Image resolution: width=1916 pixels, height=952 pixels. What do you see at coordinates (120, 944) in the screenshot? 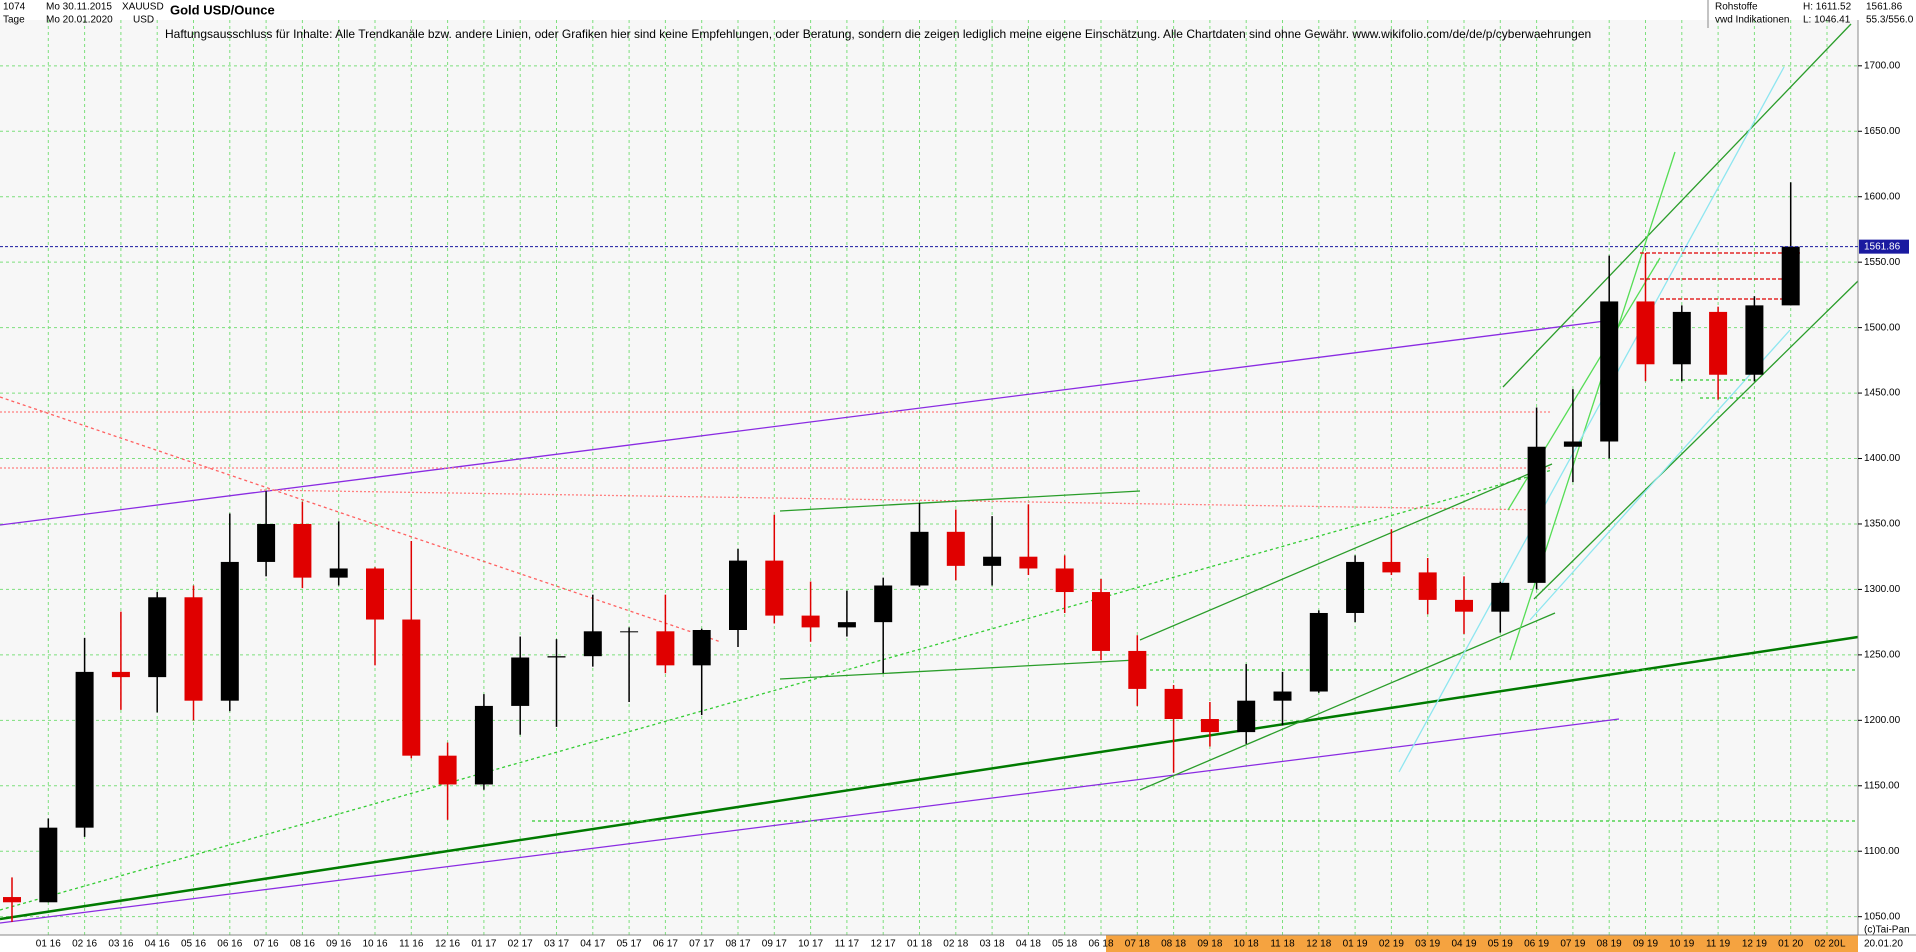
I see `x-tick-label: 03 16` at bounding box center [120, 944].